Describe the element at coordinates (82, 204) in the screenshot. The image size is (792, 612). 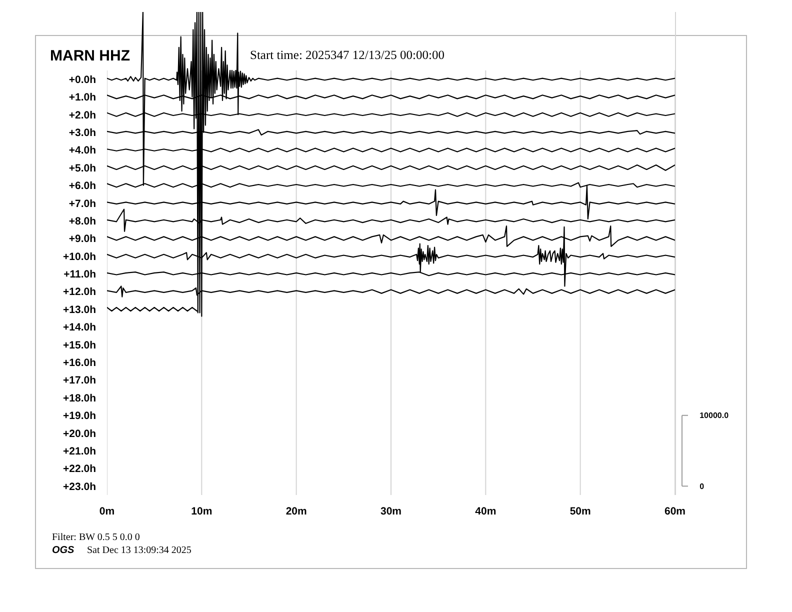
I see `y-tick-label: +7.0h` at that location.